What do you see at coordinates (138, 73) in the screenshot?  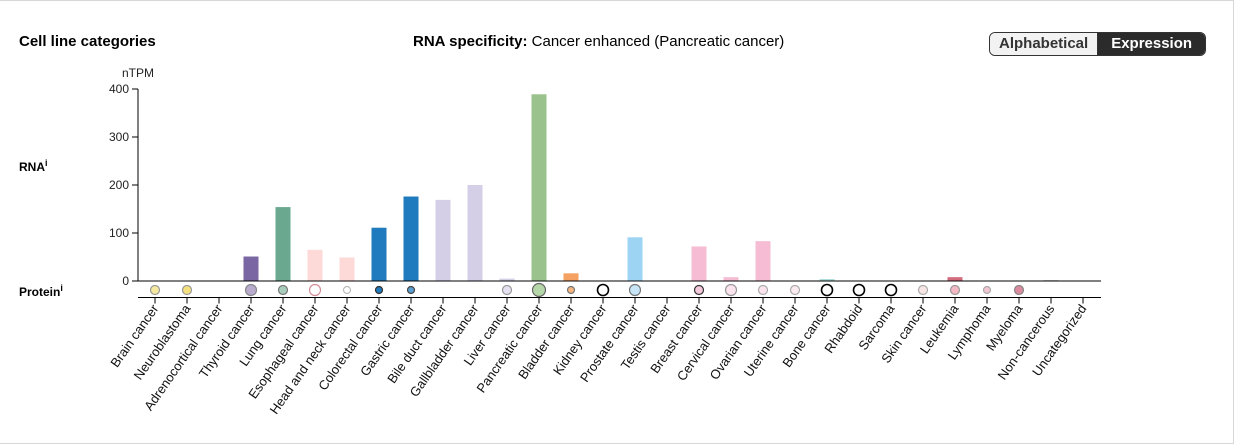 I see `y-axis-unit-label: nTPM` at bounding box center [138, 73].